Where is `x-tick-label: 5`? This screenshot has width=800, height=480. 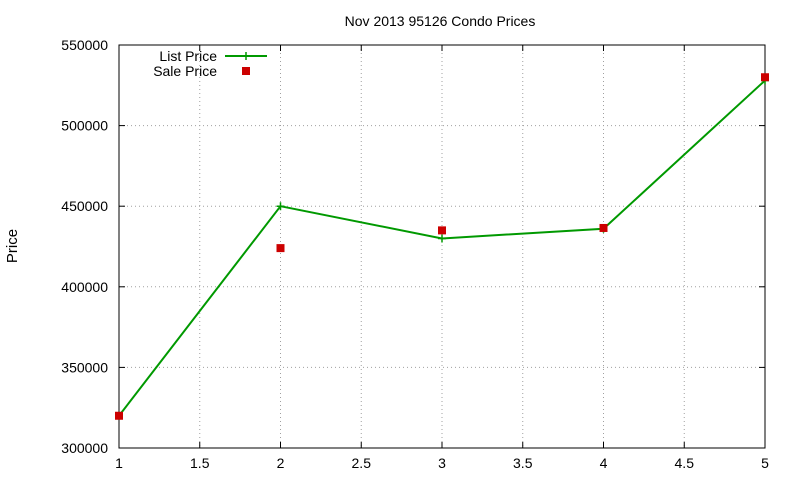 x-tick-label: 5 is located at coordinates (765, 463).